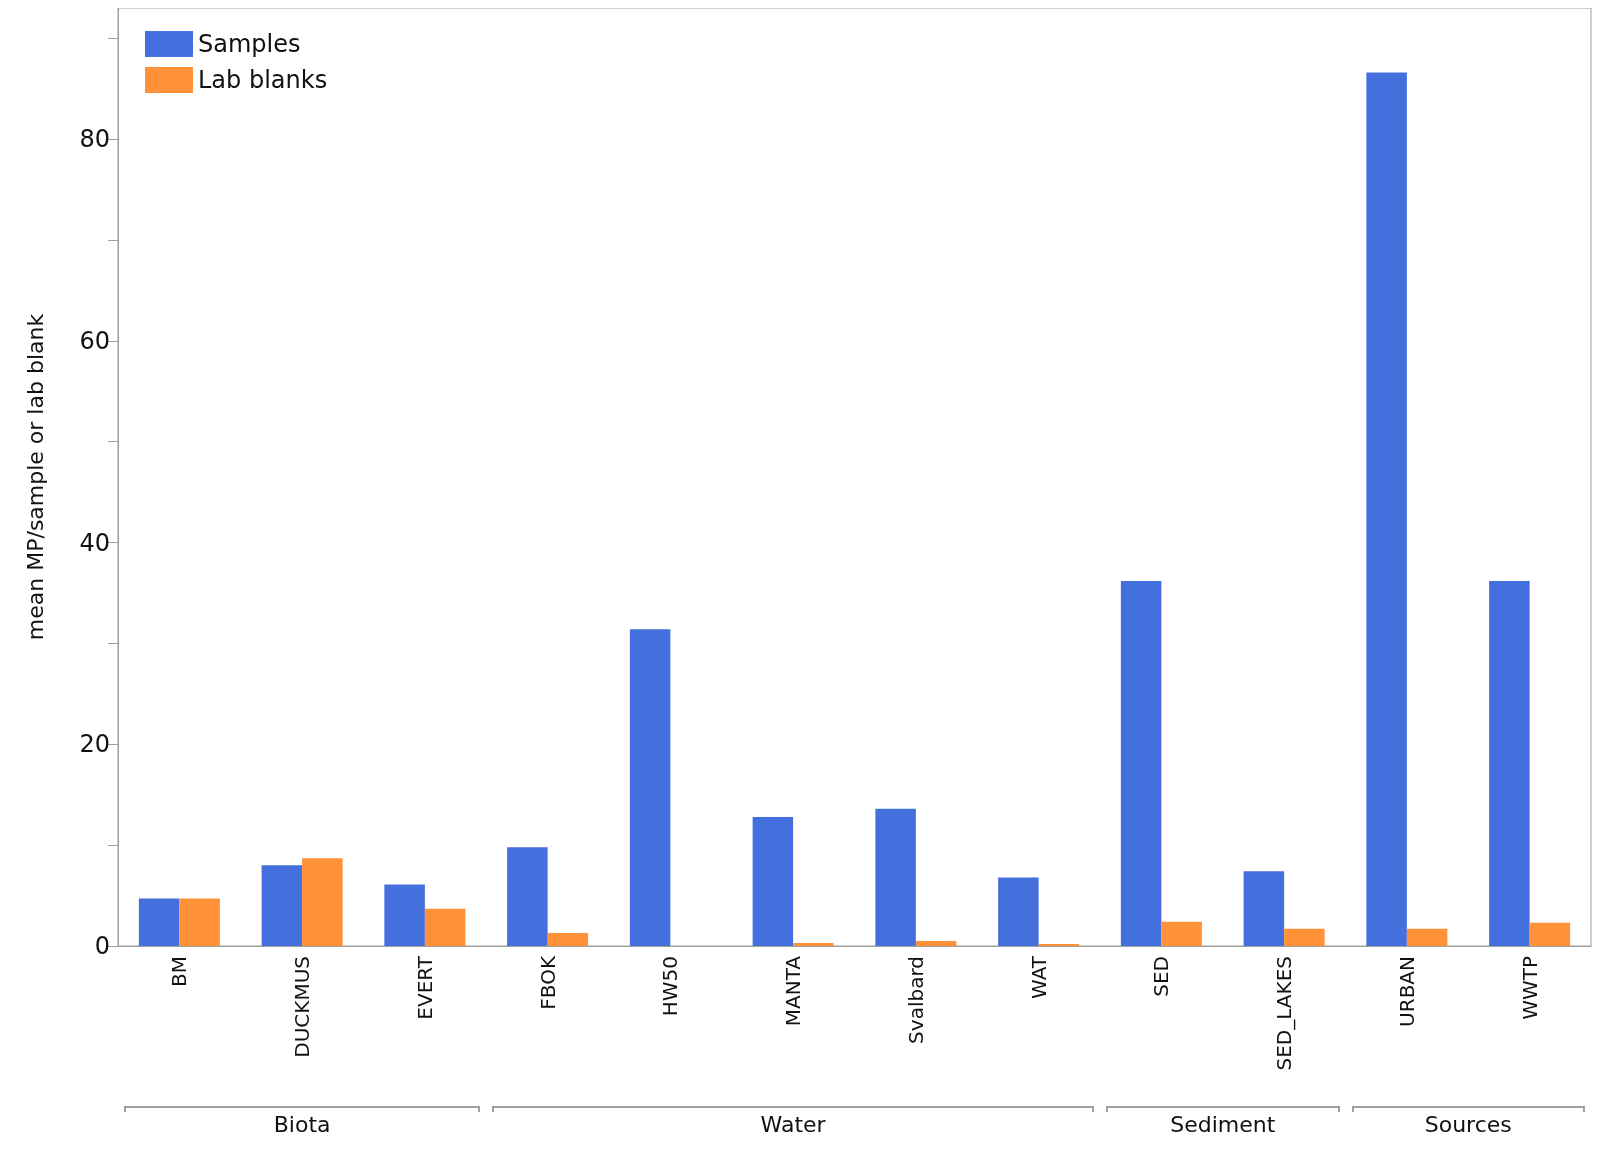 The image size is (1607, 1154). Describe the element at coordinates (1038, 977) in the screenshot. I see `x-tick-label: WAT` at that location.